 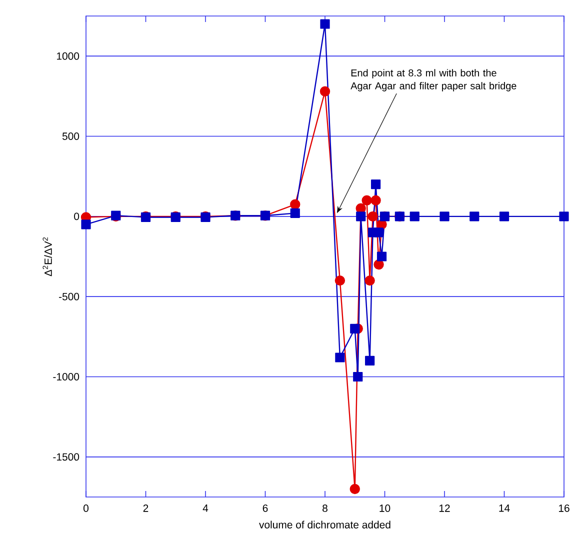 What do you see at coordinates (47, 256) in the screenshot?
I see `y-axis-title: Δ$^{2}$E/ΔV$^{2}$` at bounding box center [47, 256].